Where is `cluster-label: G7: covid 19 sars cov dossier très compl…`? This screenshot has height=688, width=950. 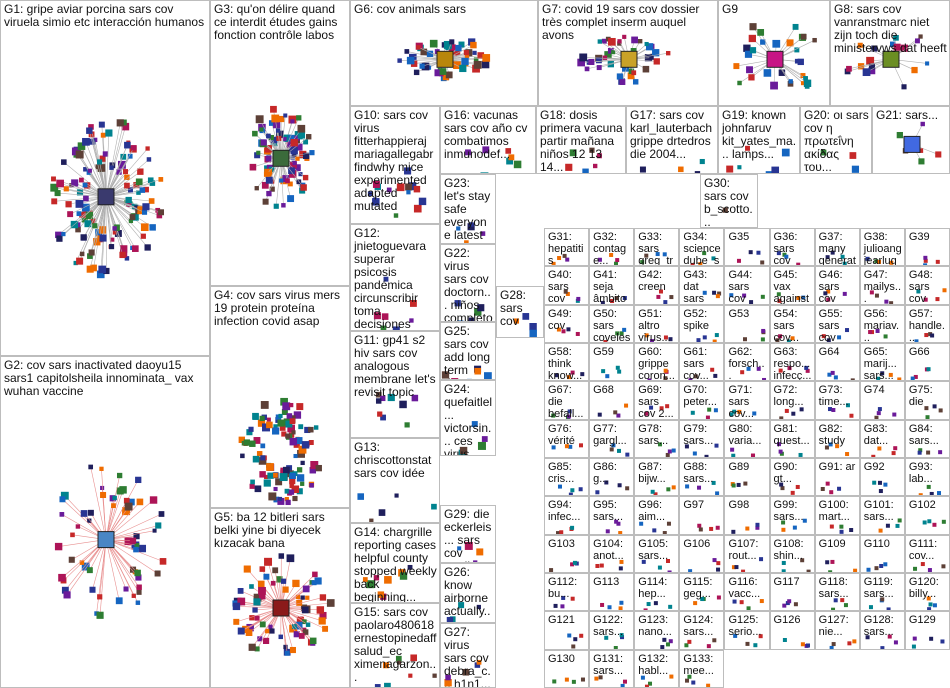
cluster-label: G7: covid 19 sars cov dossier très compl… is located at coordinates (621, 22).